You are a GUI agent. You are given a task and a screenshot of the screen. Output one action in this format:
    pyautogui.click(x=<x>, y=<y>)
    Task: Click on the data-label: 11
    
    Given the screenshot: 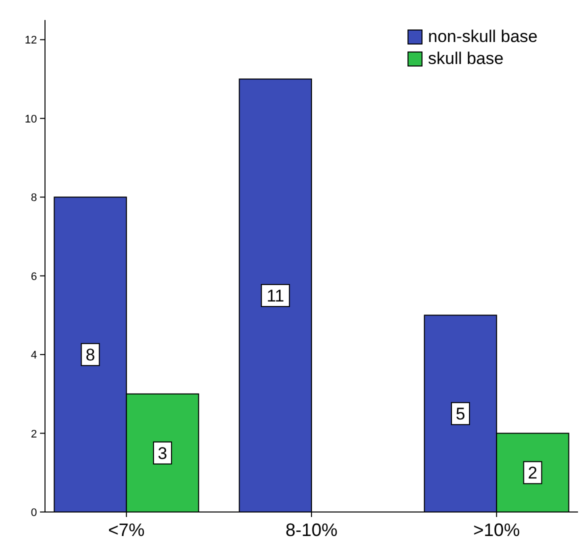 What is the action you would take?
    pyautogui.click(x=275, y=296)
    